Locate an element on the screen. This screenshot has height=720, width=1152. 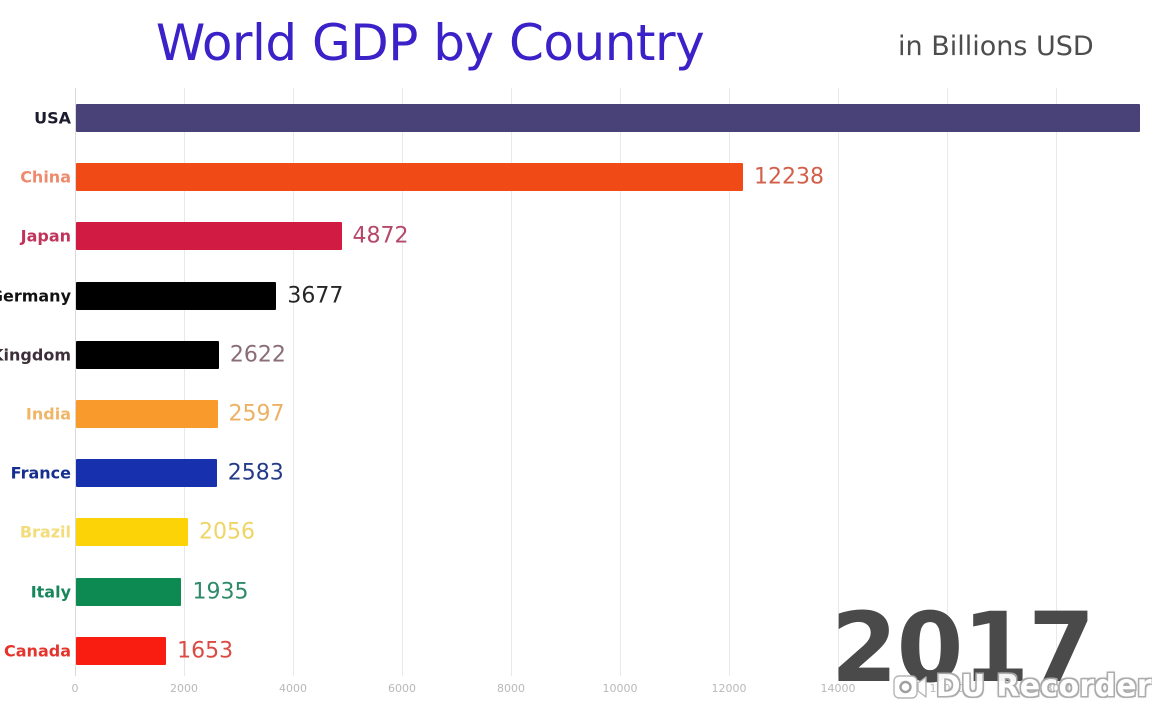
watermark-label: DU Recorder is located at coordinates (1043, 686).